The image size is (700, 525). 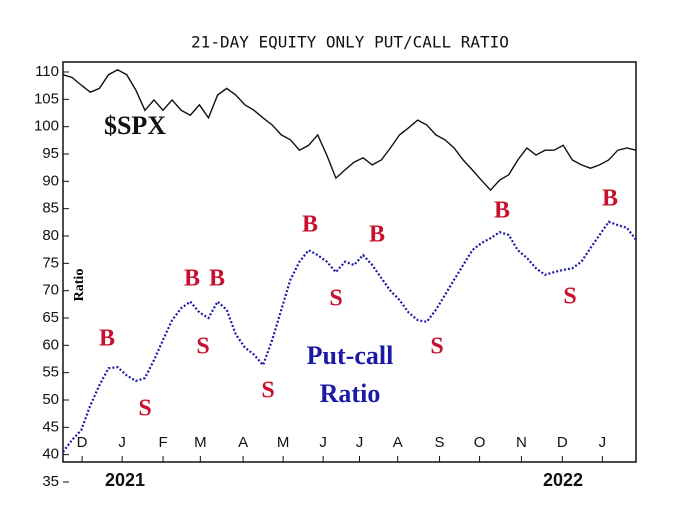 What do you see at coordinates (135, 125) in the screenshot?
I see `series-label: $SPX` at bounding box center [135, 125].